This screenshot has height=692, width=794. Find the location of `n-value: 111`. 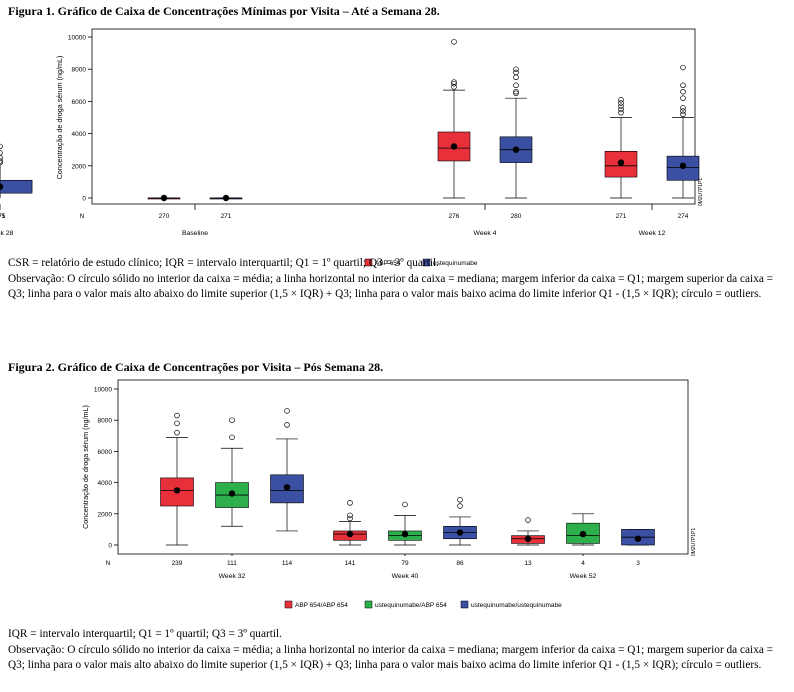

n-value: 111 is located at coordinates (232, 563).